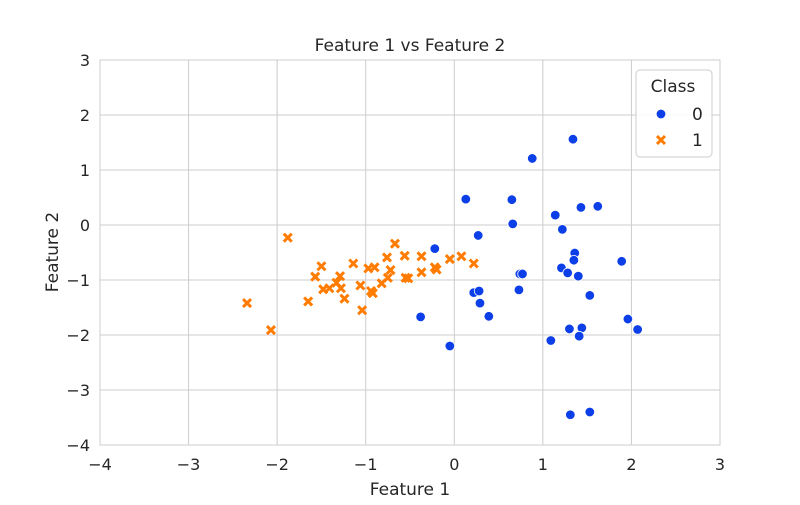  I want to click on x-axis-label: Feature 1, so click(410, 490).